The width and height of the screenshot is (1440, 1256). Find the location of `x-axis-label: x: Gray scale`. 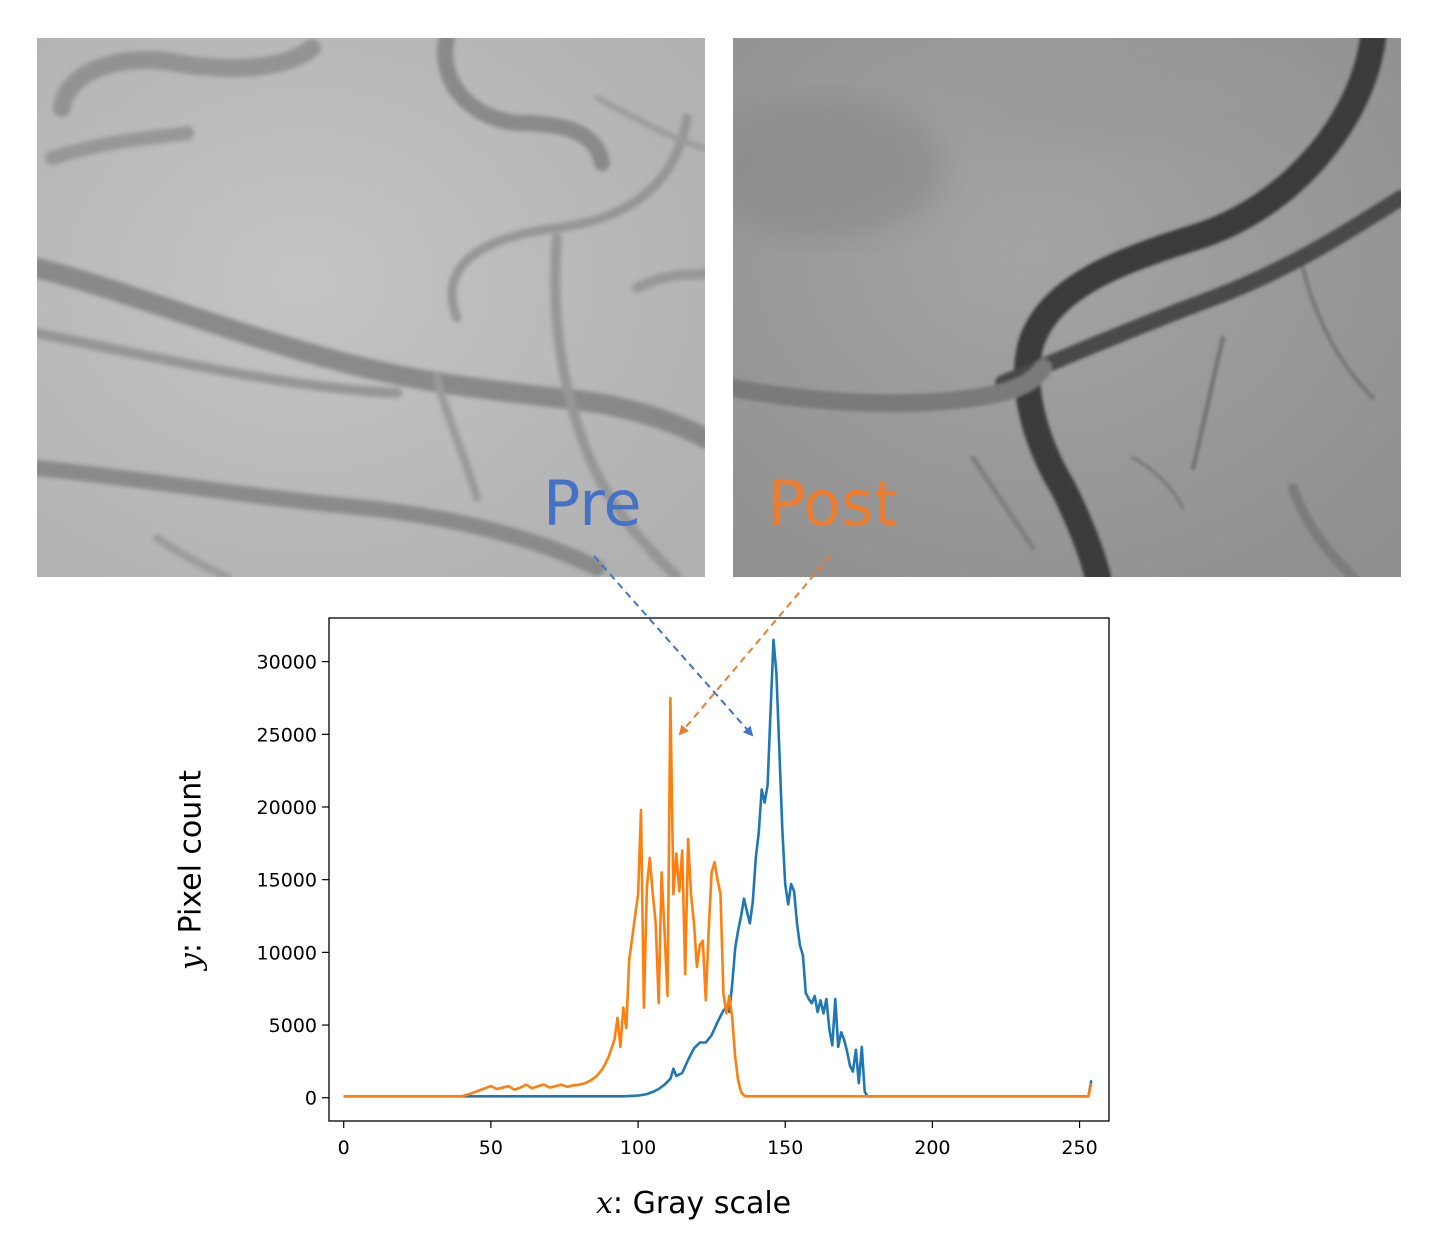

x-axis-label: x: Gray scale is located at coordinates (693, 1203).